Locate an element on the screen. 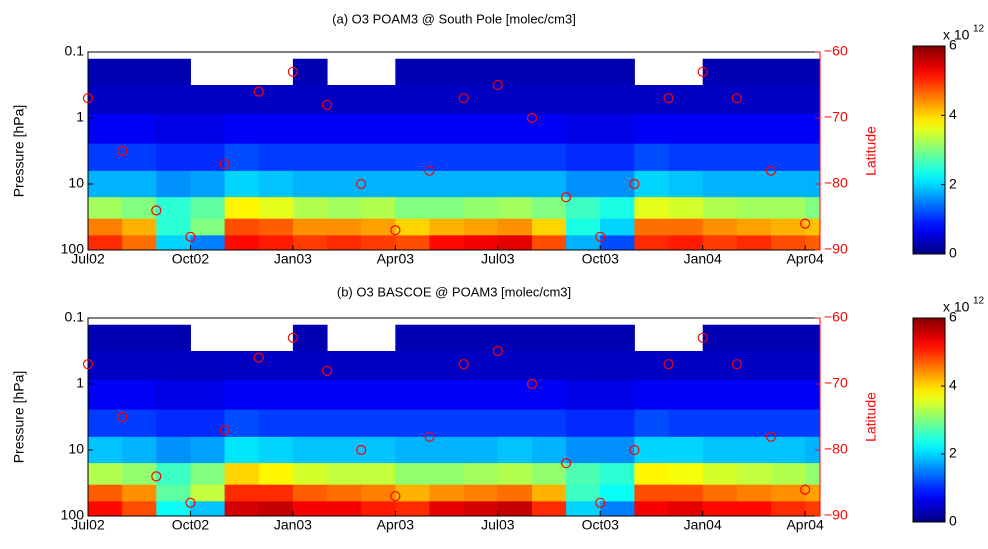 The width and height of the screenshot is (988, 549). y2-tick-label: −90 is located at coordinates (836, 249).